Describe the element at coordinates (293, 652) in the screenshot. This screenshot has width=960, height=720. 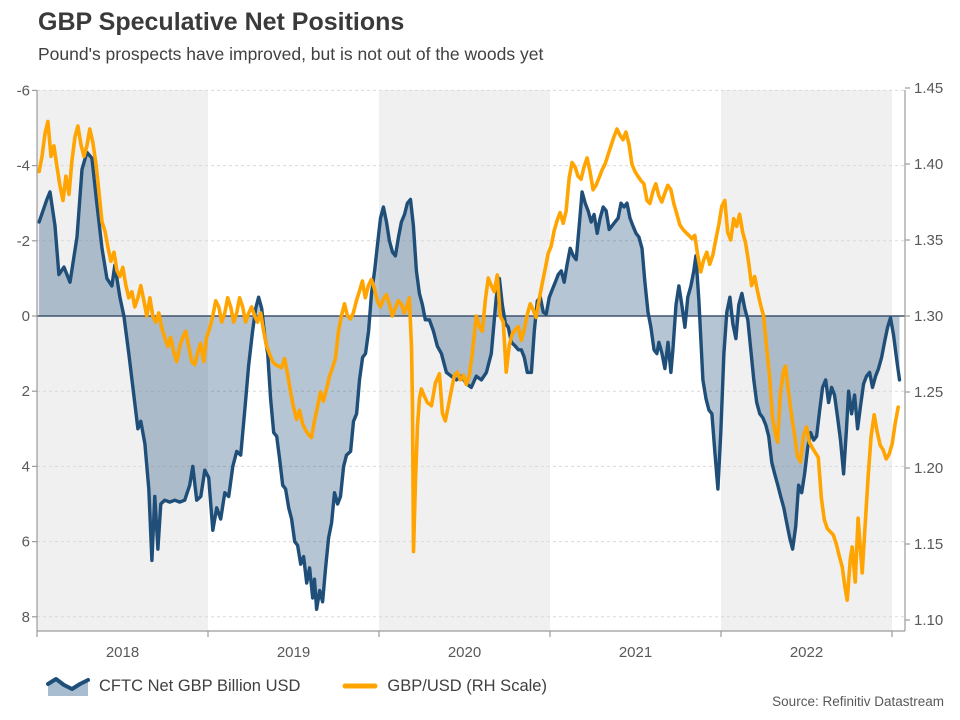
I see `x-axis-year-label: 2019` at that location.